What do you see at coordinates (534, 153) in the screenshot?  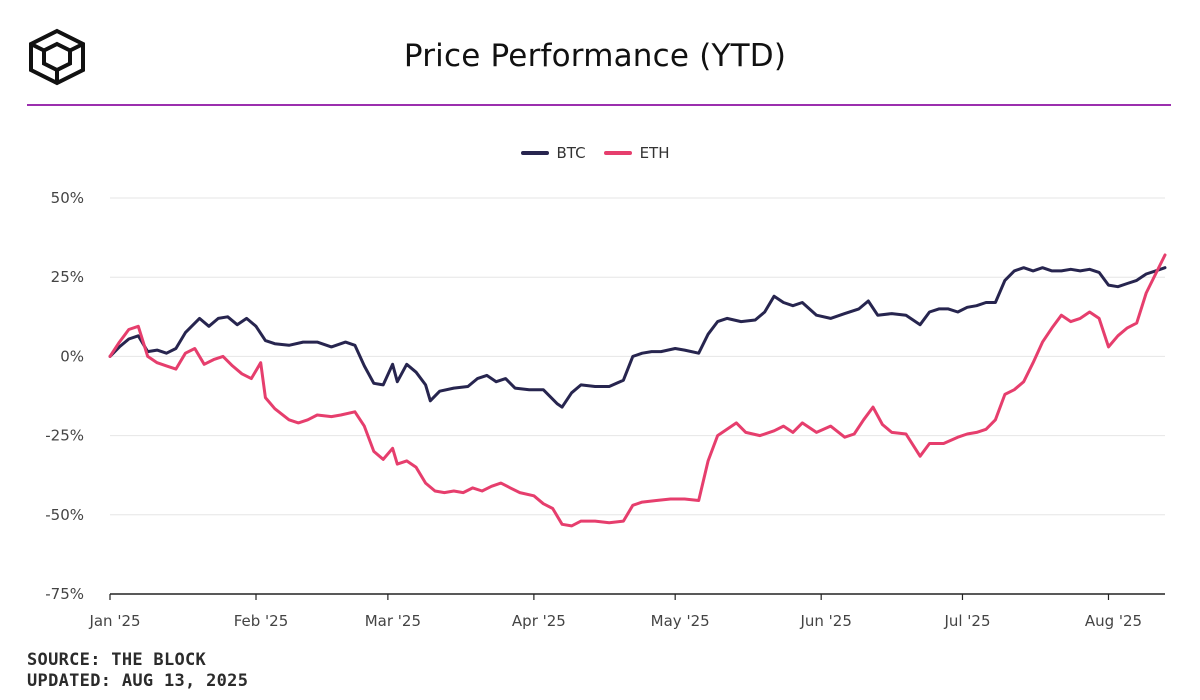 I see `legend-swatch-btc` at bounding box center [534, 153].